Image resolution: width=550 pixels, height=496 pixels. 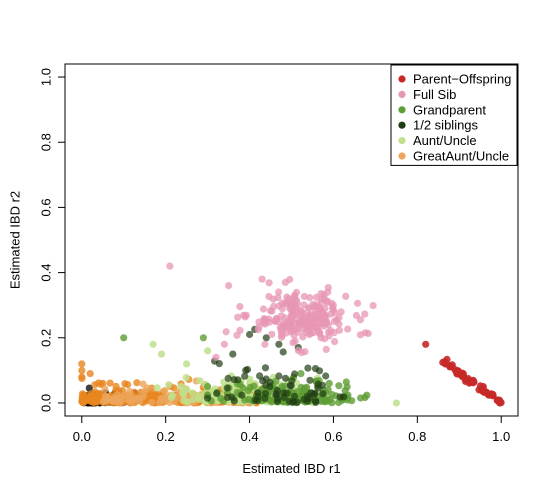 I want to click on x-axis-title: Estimated IBD r1, so click(x=291, y=468).